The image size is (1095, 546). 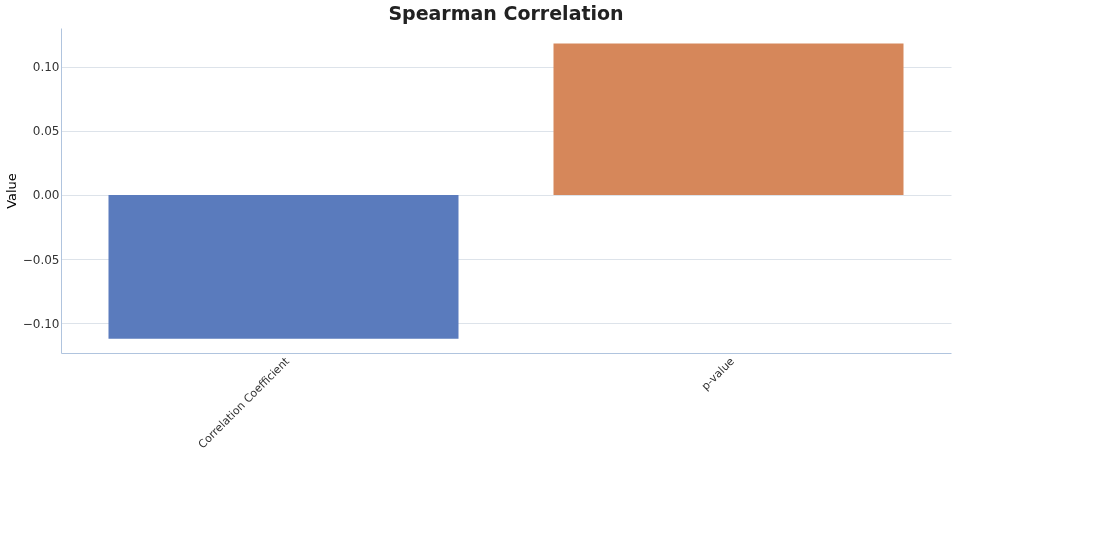 What do you see at coordinates (41, 323) in the screenshot?
I see `y-tick-label: −0.10` at bounding box center [41, 323].